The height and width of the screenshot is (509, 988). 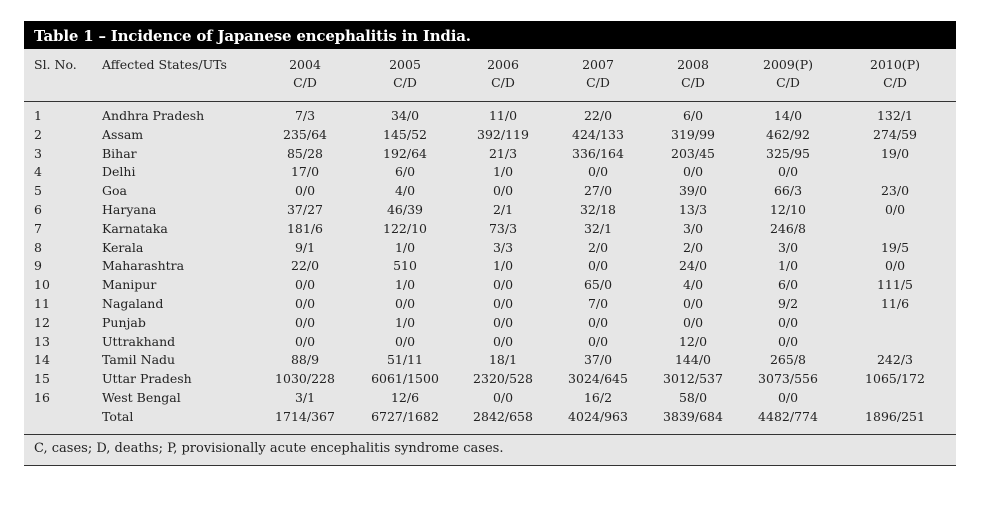 I want to click on case-death-cell: 58/0, so click(x=693, y=397).